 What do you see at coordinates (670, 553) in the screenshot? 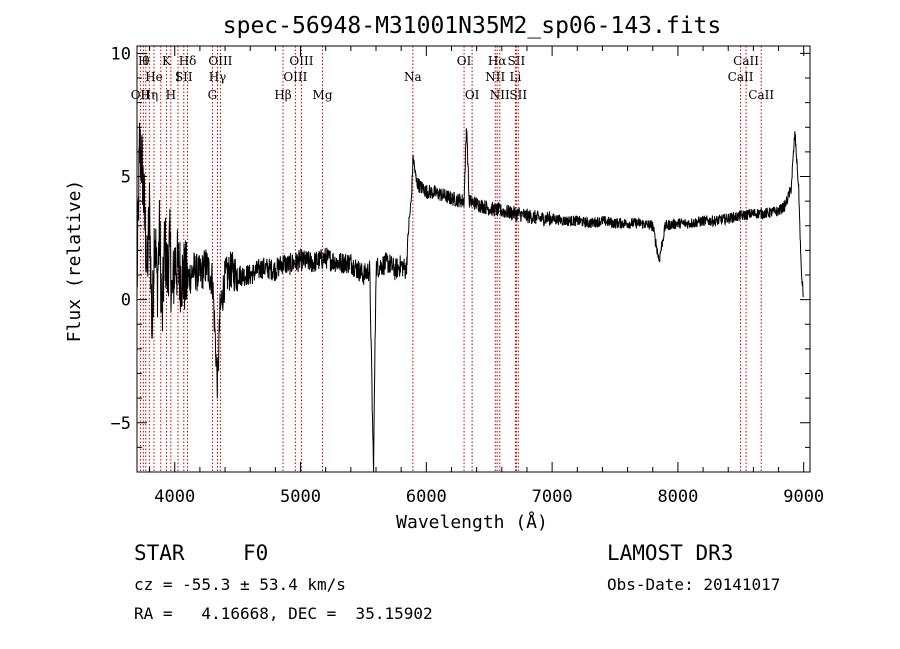
I see `survey-name: LAMOST DR3` at bounding box center [670, 553].